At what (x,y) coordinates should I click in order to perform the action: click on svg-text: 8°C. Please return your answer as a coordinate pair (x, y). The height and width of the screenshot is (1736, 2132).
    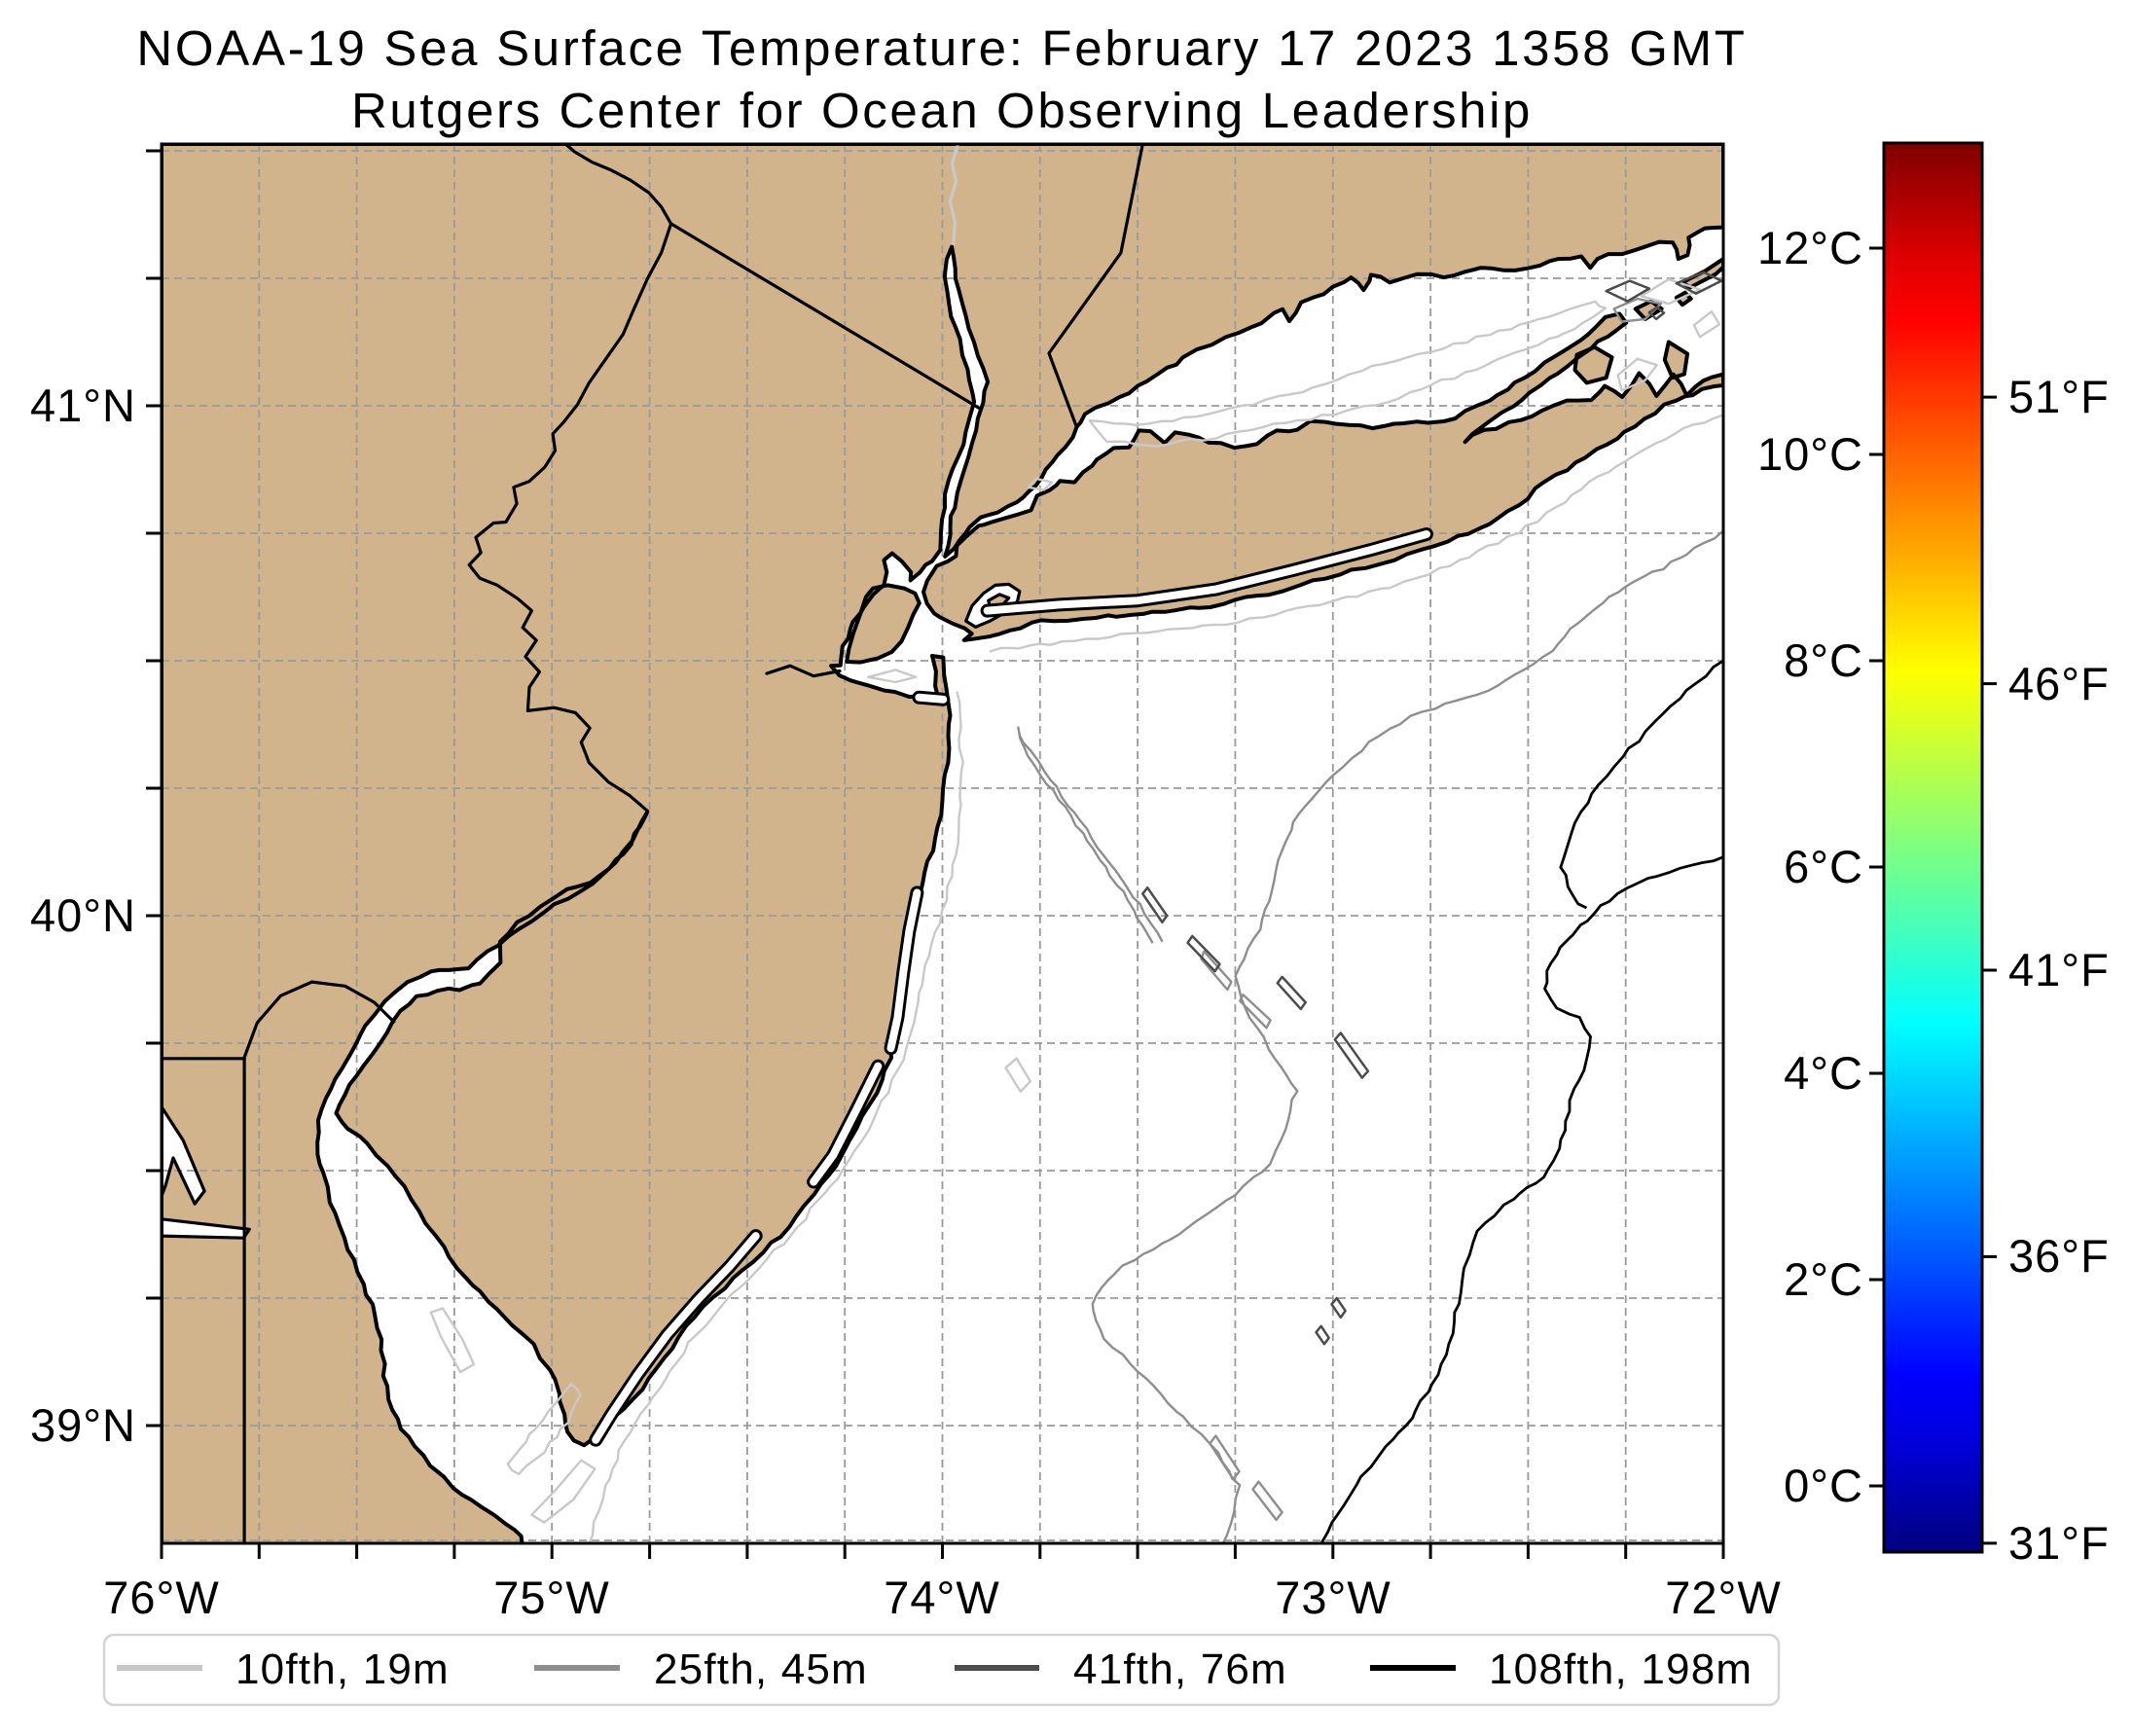
    Looking at the image, I should click on (1824, 660).